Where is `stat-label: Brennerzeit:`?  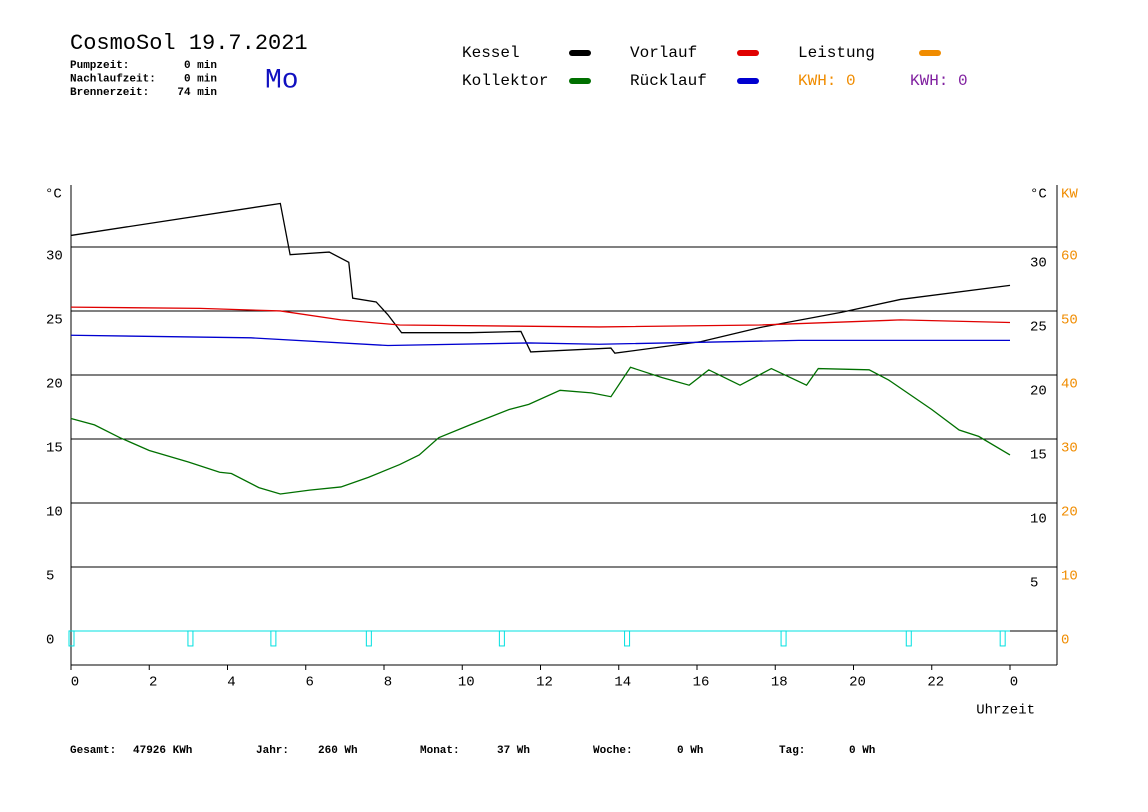 stat-label: Brennerzeit: is located at coordinates (109, 93).